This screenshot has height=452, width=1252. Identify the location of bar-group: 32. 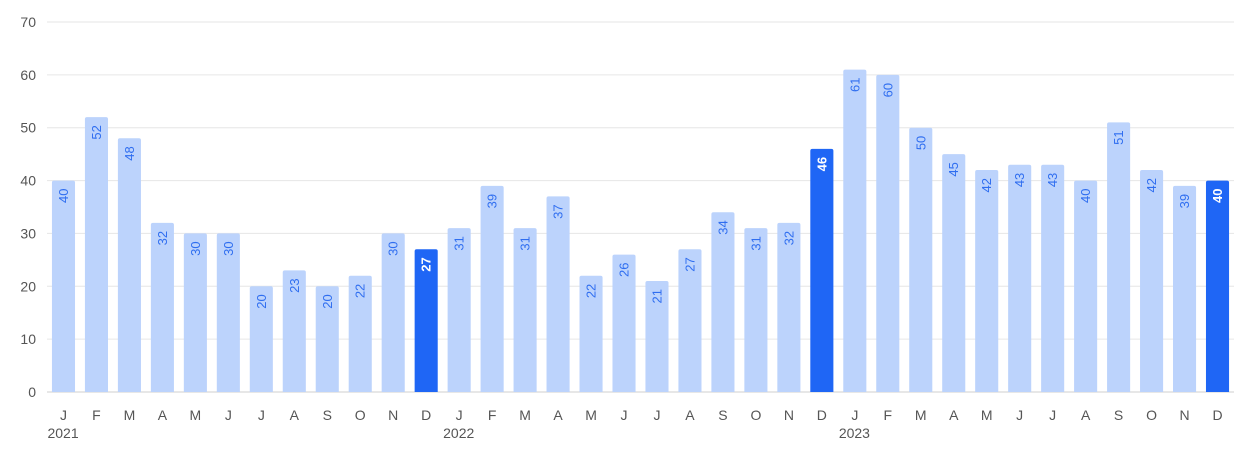
(789, 307).